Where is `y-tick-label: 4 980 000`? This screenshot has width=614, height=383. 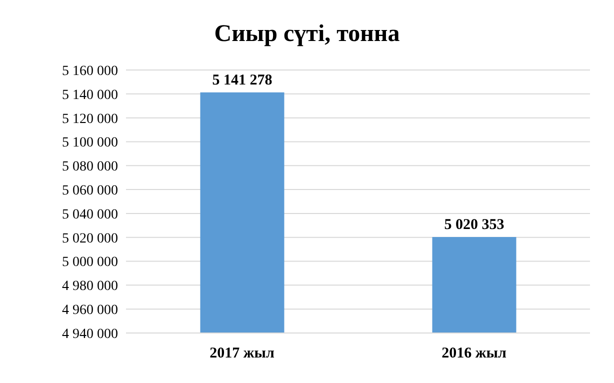
y-tick-label: 4 980 000 is located at coordinates (90, 286).